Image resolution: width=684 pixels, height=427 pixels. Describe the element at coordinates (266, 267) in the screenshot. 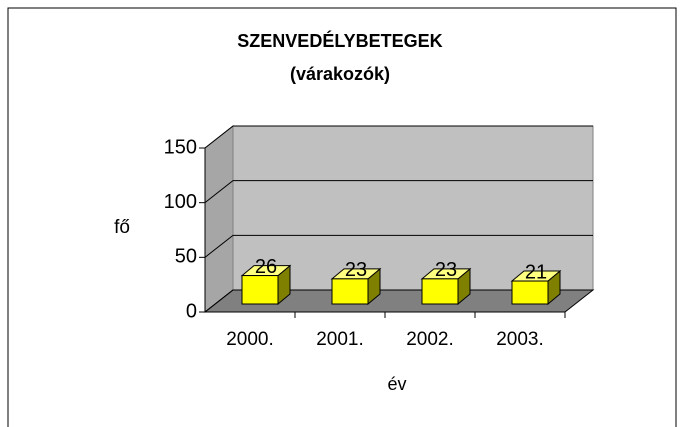

I see `value-label: 26` at that location.